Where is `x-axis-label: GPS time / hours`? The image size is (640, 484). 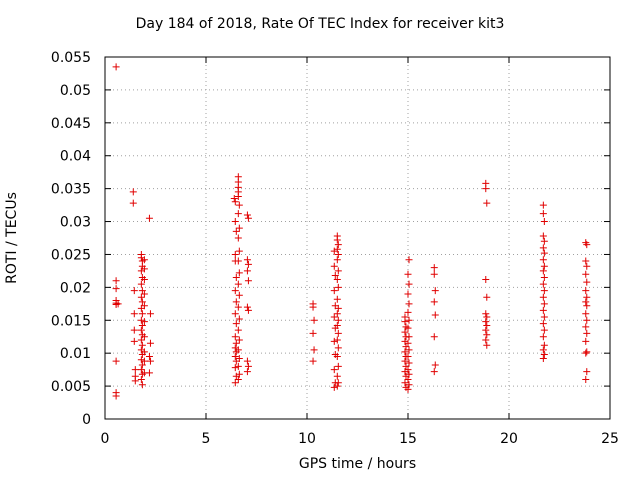
x-axis-label: GPS time / hours is located at coordinates (357, 464).